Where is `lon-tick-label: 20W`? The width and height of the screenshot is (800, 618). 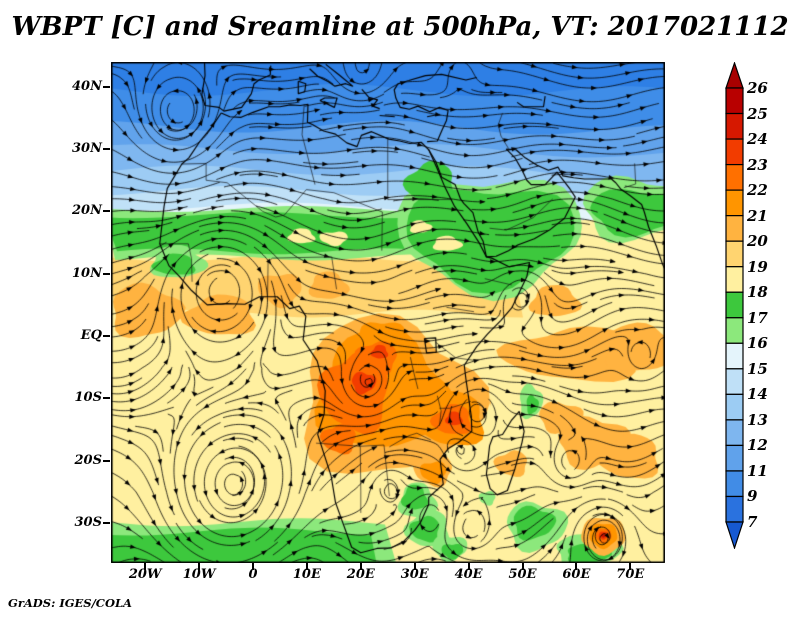 lon-tick-label: 20W is located at coordinates (145, 574).